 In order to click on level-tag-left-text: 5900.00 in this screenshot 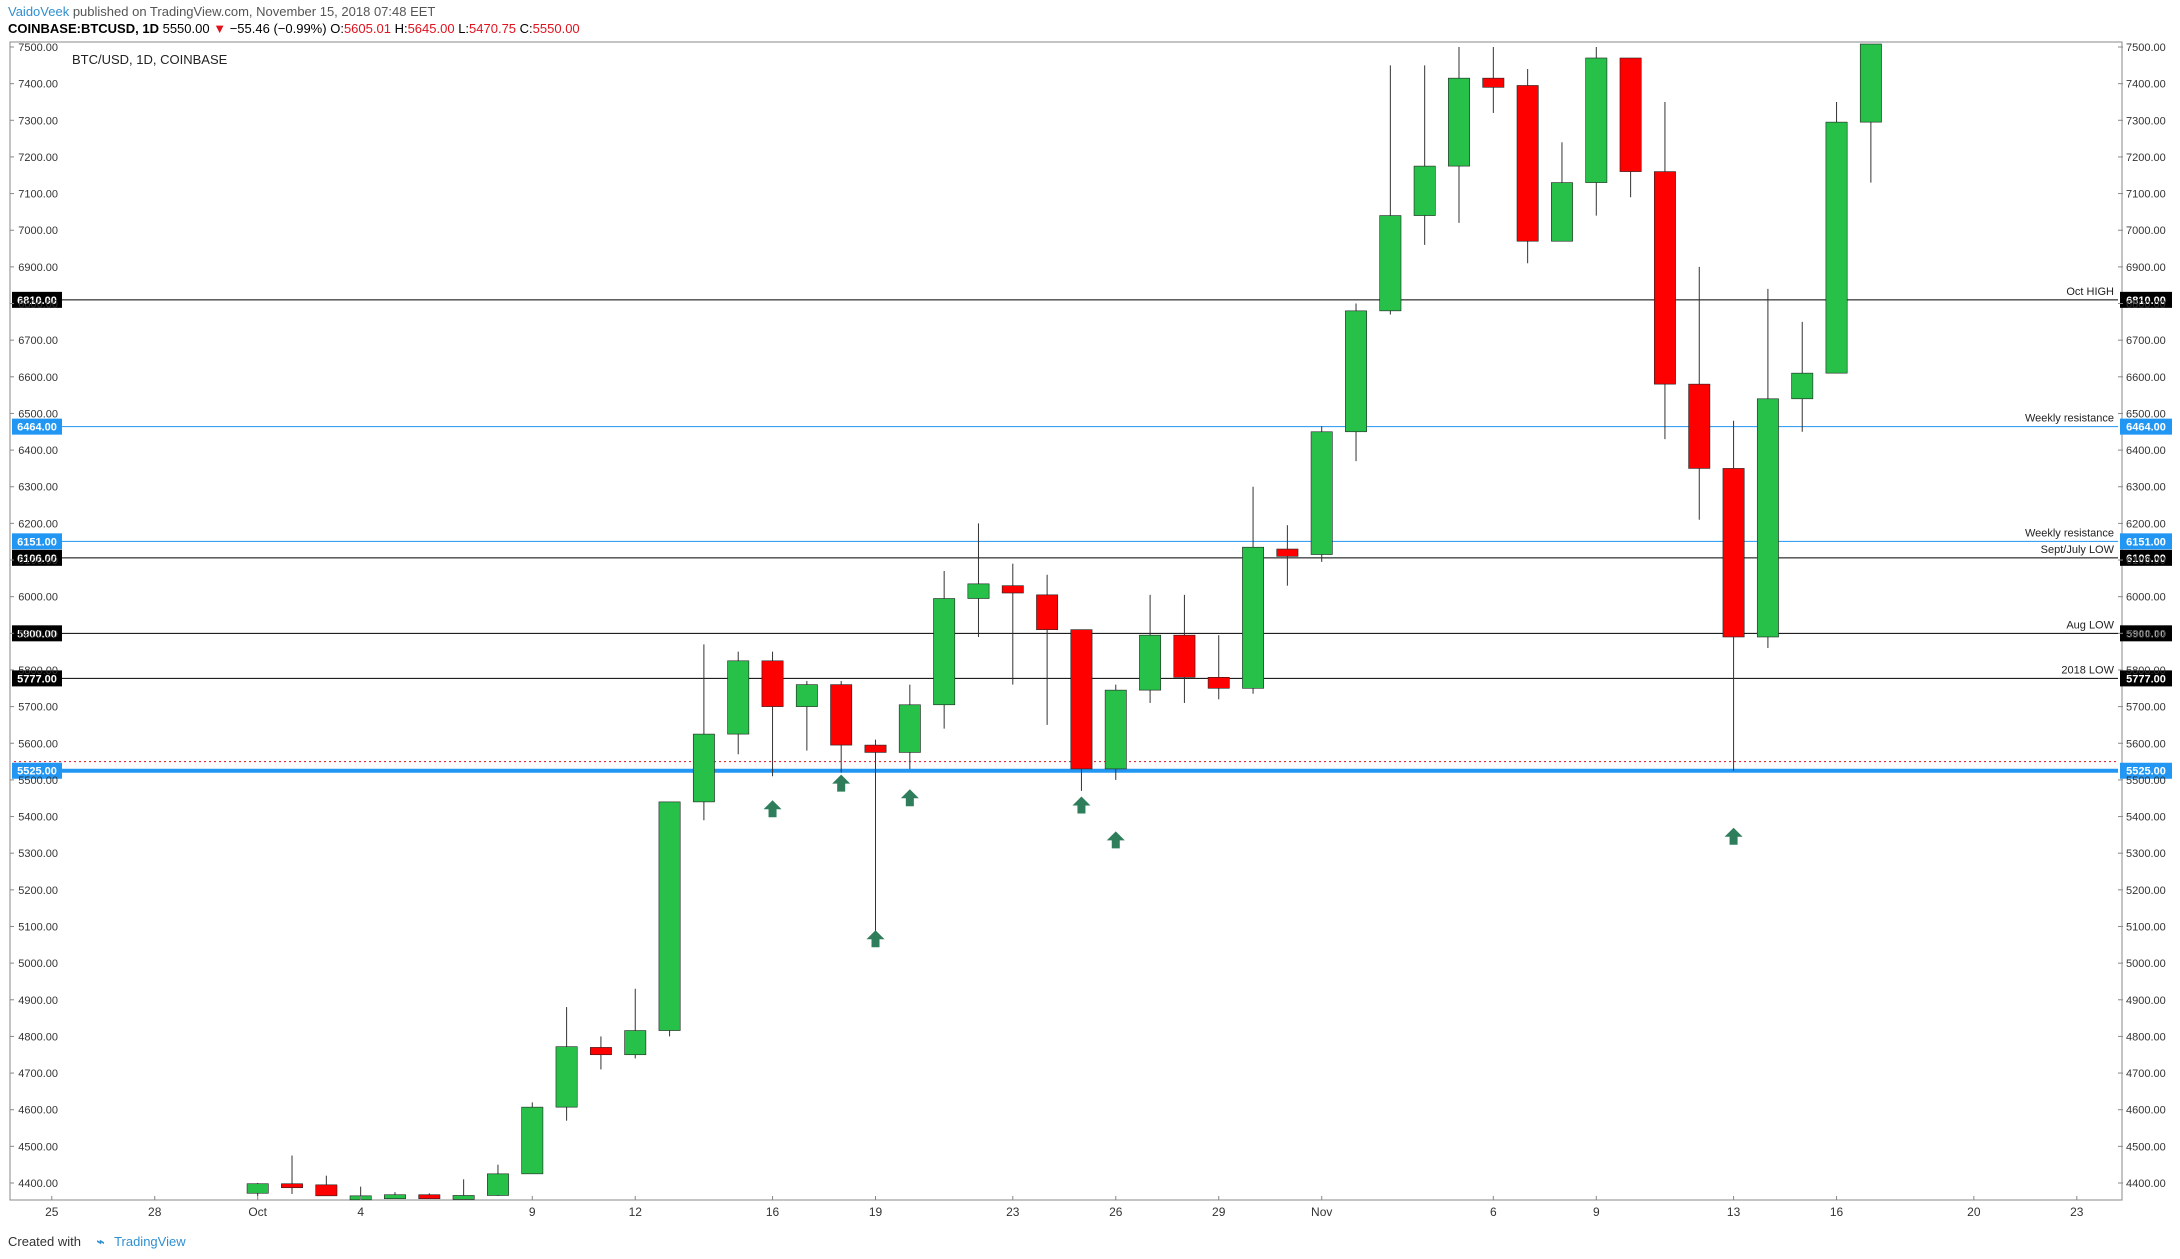, I will do `click(37, 634)`.